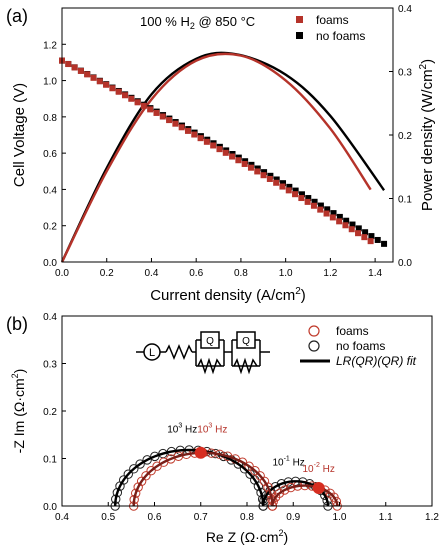 The height and width of the screenshot is (550, 447). I want to click on y-tick-label: 1.0, so click(50, 82).